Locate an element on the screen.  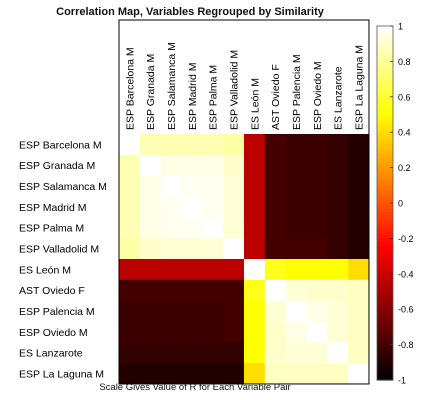
colorbar-tick-label: 0.2 is located at coordinates (404, 168).